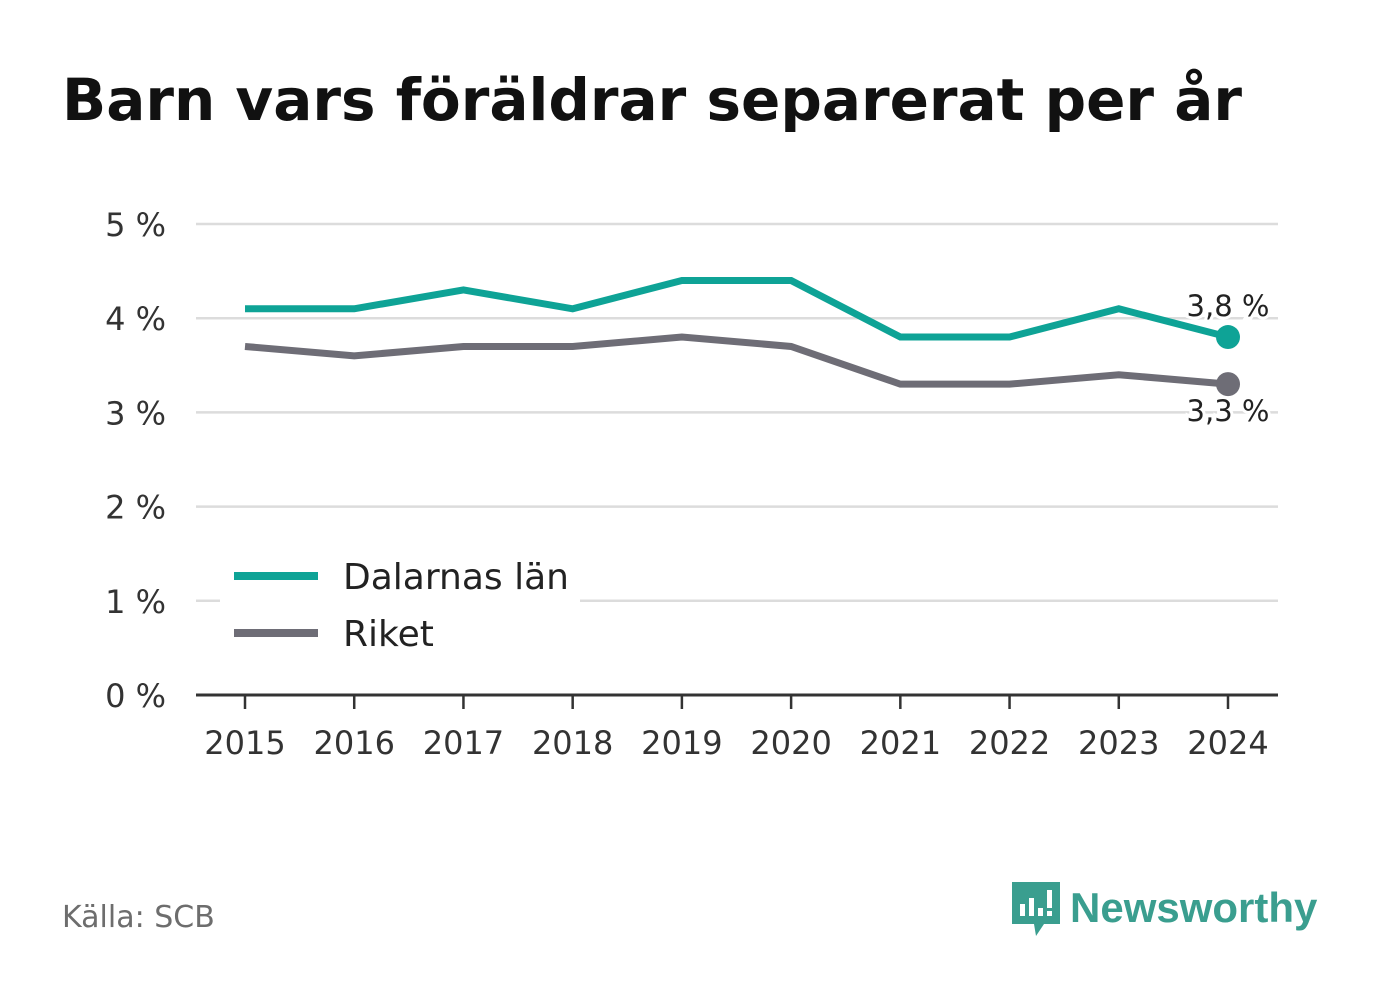  I want to click on legend-label: Dalarnas län, so click(456, 577).